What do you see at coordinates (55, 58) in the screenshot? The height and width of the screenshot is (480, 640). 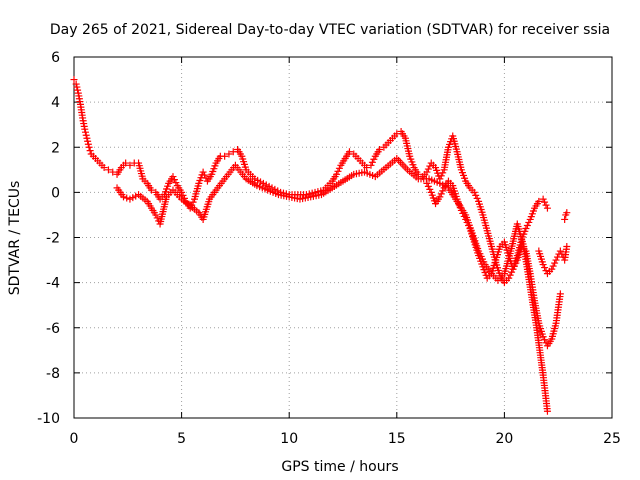 I see `y-tick-label: 6` at bounding box center [55, 58].